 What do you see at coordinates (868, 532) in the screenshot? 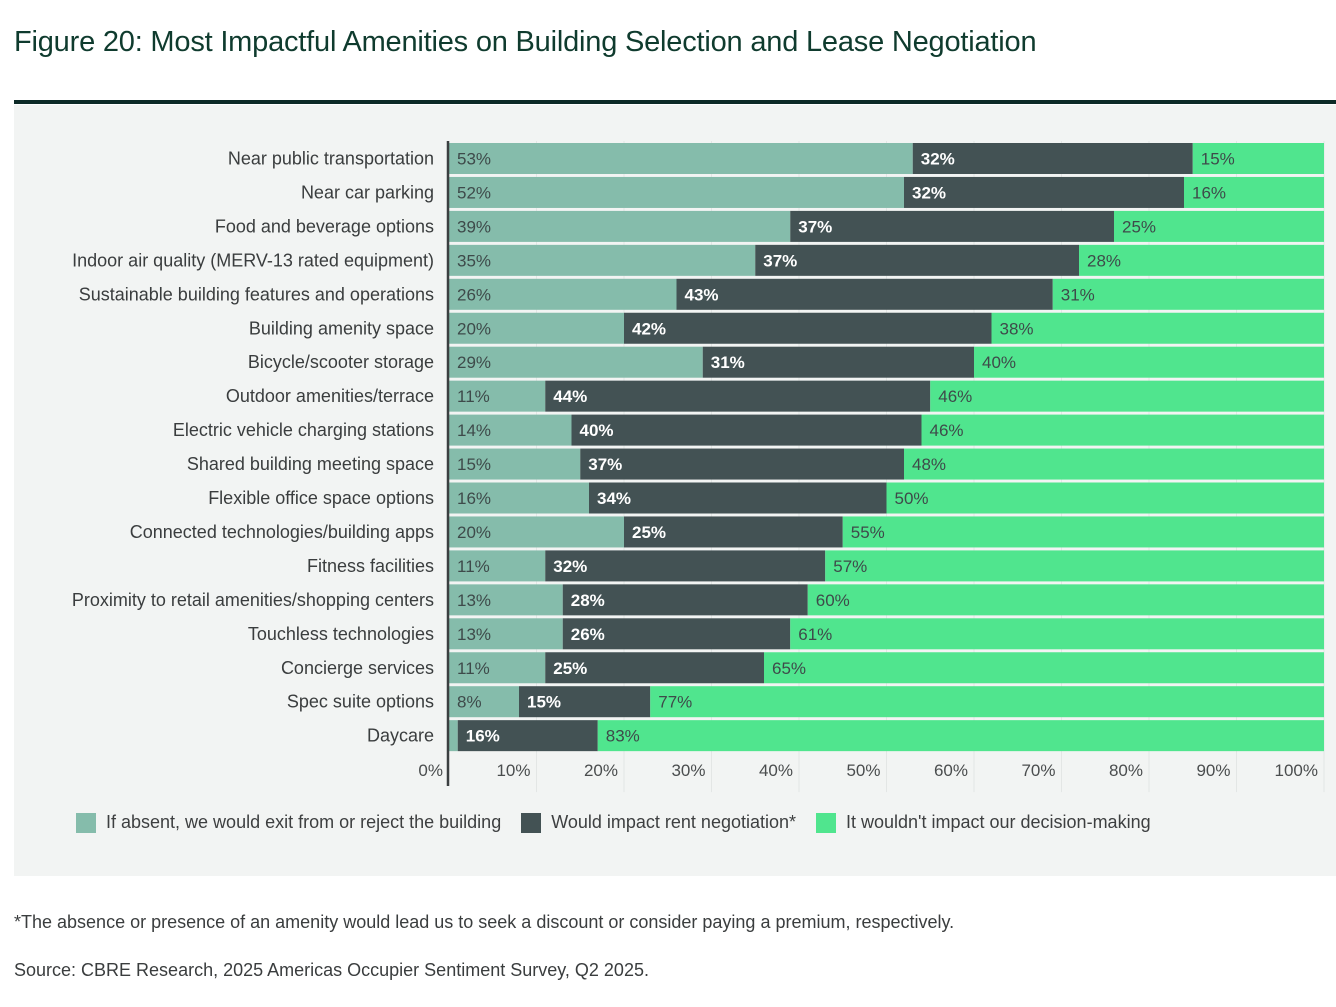
I see `data-label: 55%` at bounding box center [868, 532].